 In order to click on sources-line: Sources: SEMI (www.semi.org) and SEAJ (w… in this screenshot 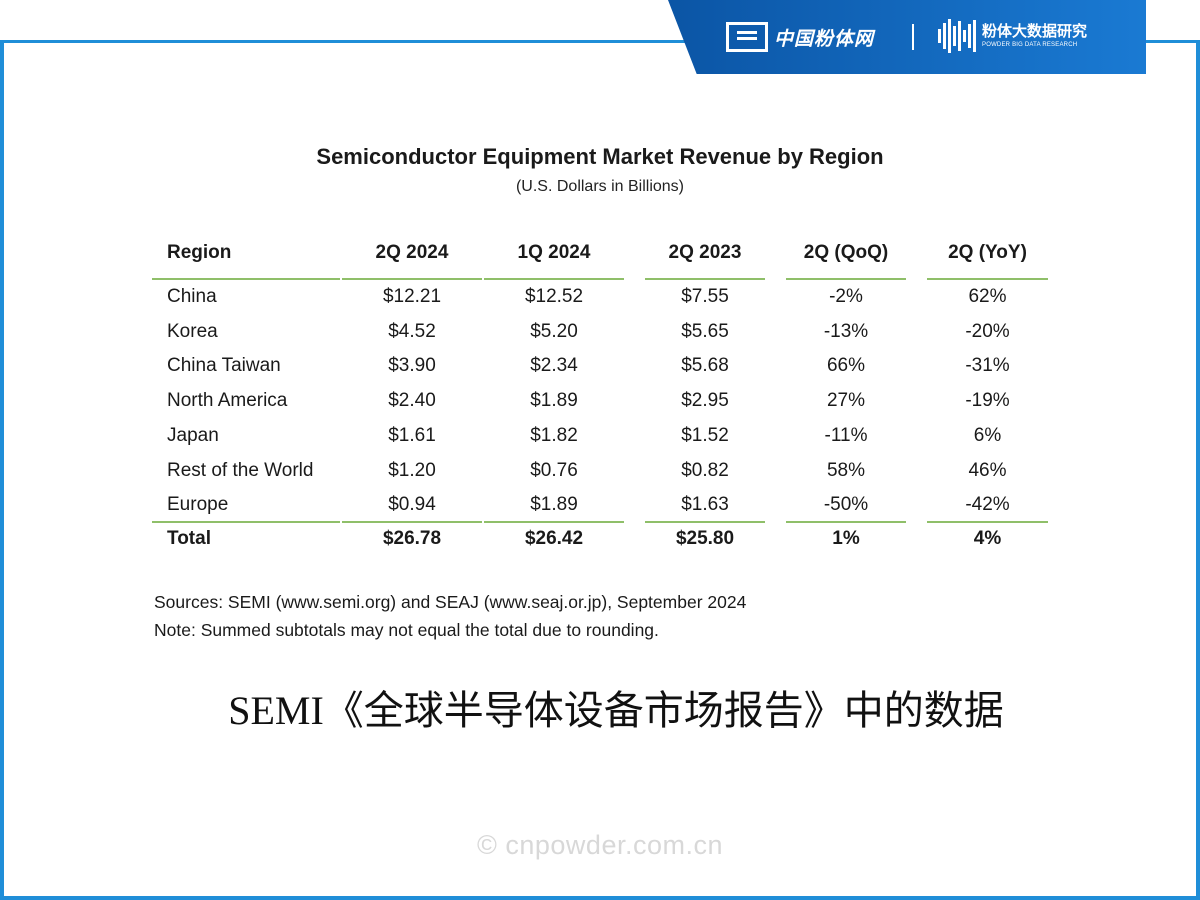, I will do `click(450, 602)`.